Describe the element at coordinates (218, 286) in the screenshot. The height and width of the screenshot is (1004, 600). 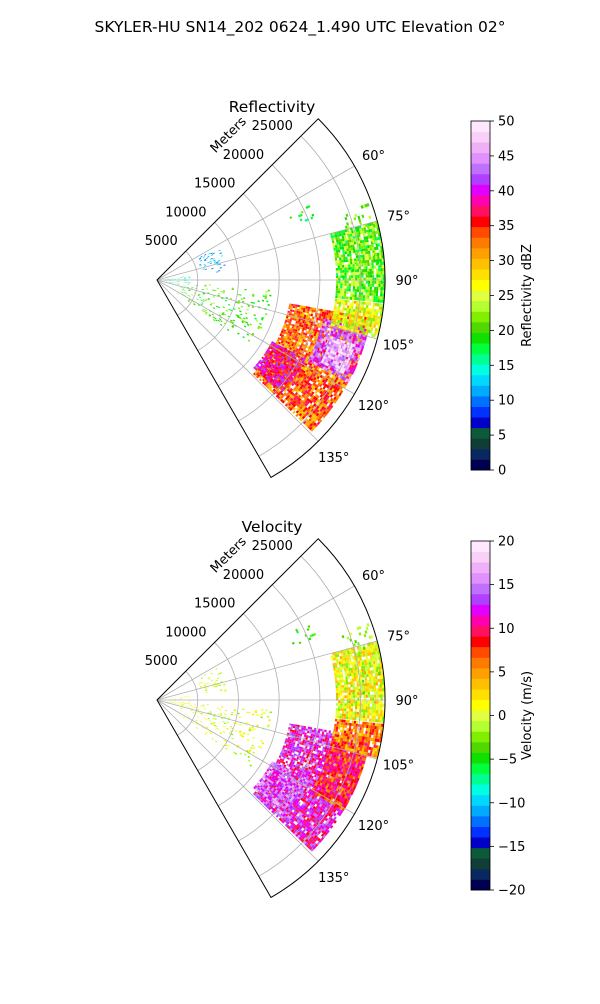
I see `range-ring` at that location.